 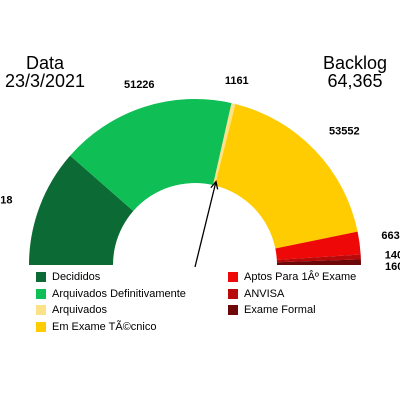 What do you see at coordinates (344, 132) in the screenshot?
I see `slice-label-em-exame-t-cnico: 53552` at bounding box center [344, 132].